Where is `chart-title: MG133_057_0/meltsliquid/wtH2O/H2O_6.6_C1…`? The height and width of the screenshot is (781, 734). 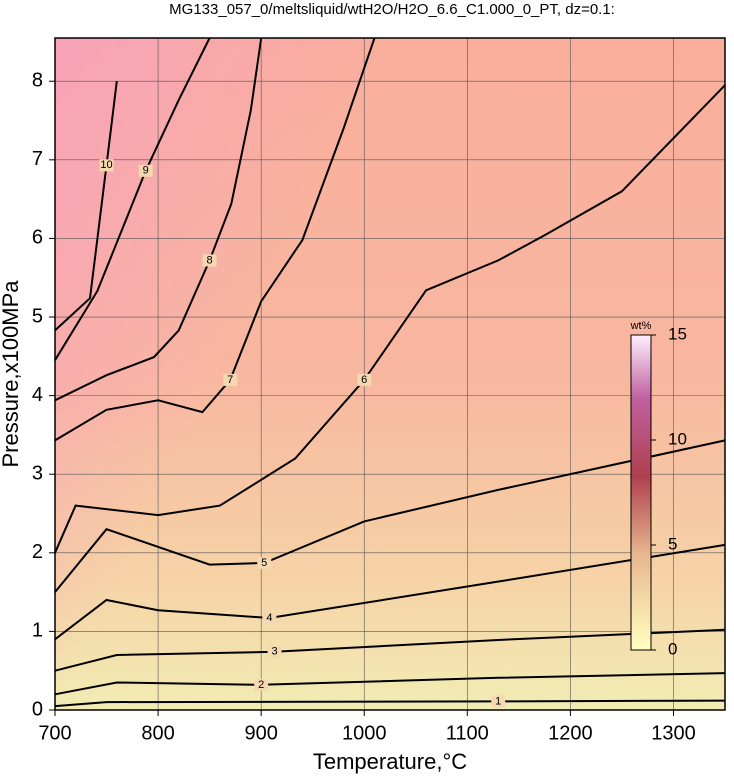 chart-title: MG133_057_0/meltsliquid/wtH2O/H2O_6.6_C1… is located at coordinates (392, 9).